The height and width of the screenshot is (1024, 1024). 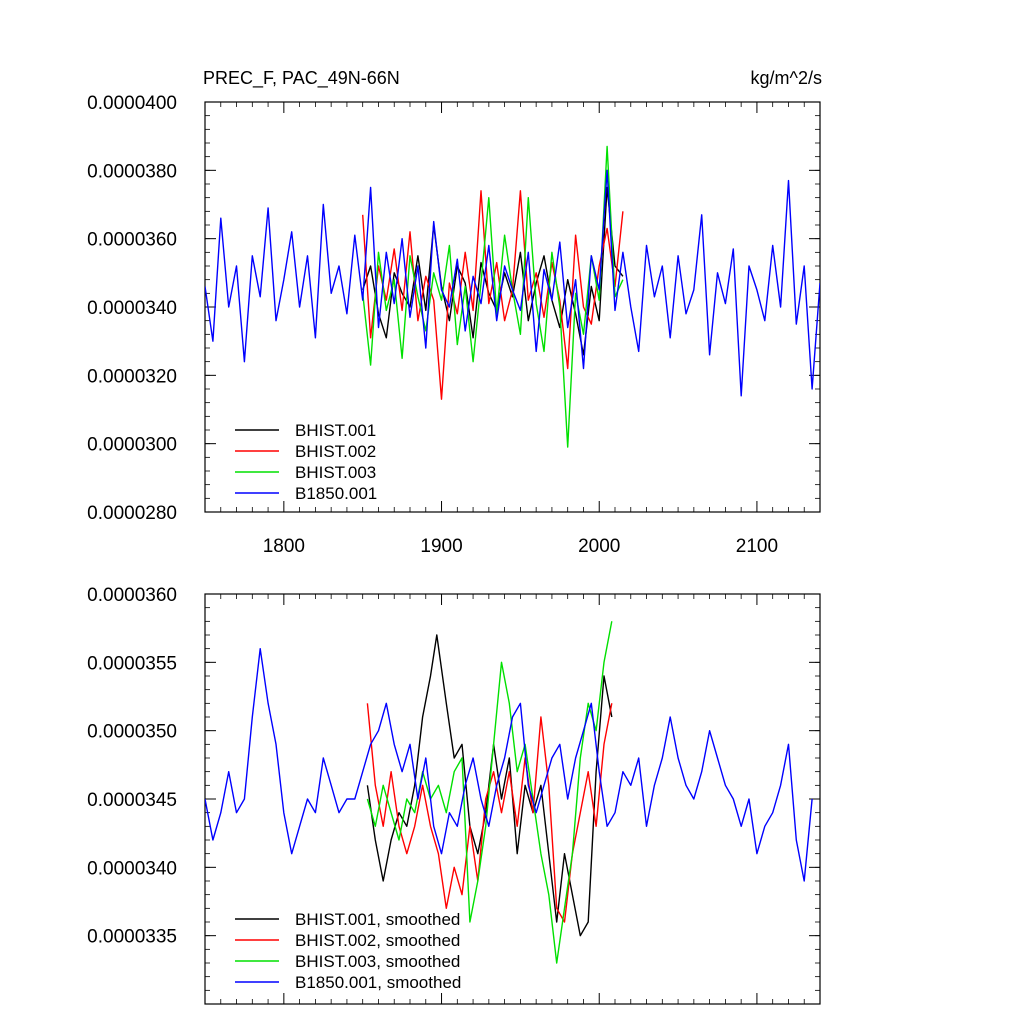 What do you see at coordinates (377, 940) in the screenshot?
I see `legend-label: BHIST.002, smoothed` at bounding box center [377, 940].